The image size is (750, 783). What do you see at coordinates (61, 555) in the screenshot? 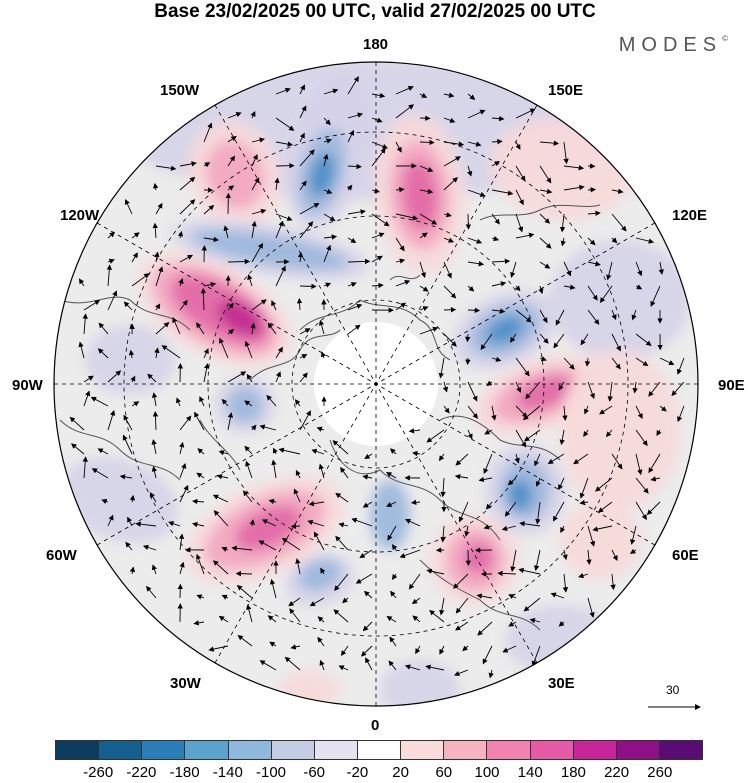
I see `lon-label-60w: 60W` at bounding box center [61, 555].